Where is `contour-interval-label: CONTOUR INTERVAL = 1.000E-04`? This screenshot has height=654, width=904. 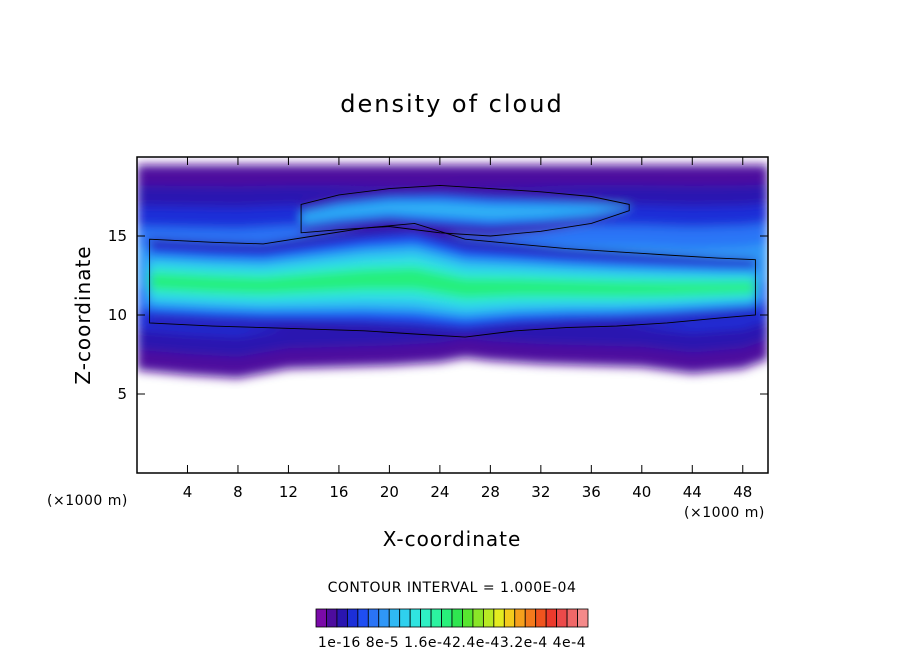
contour-interval-label: CONTOUR INTERVAL = 1.000E-04 is located at coordinates (452, 588).